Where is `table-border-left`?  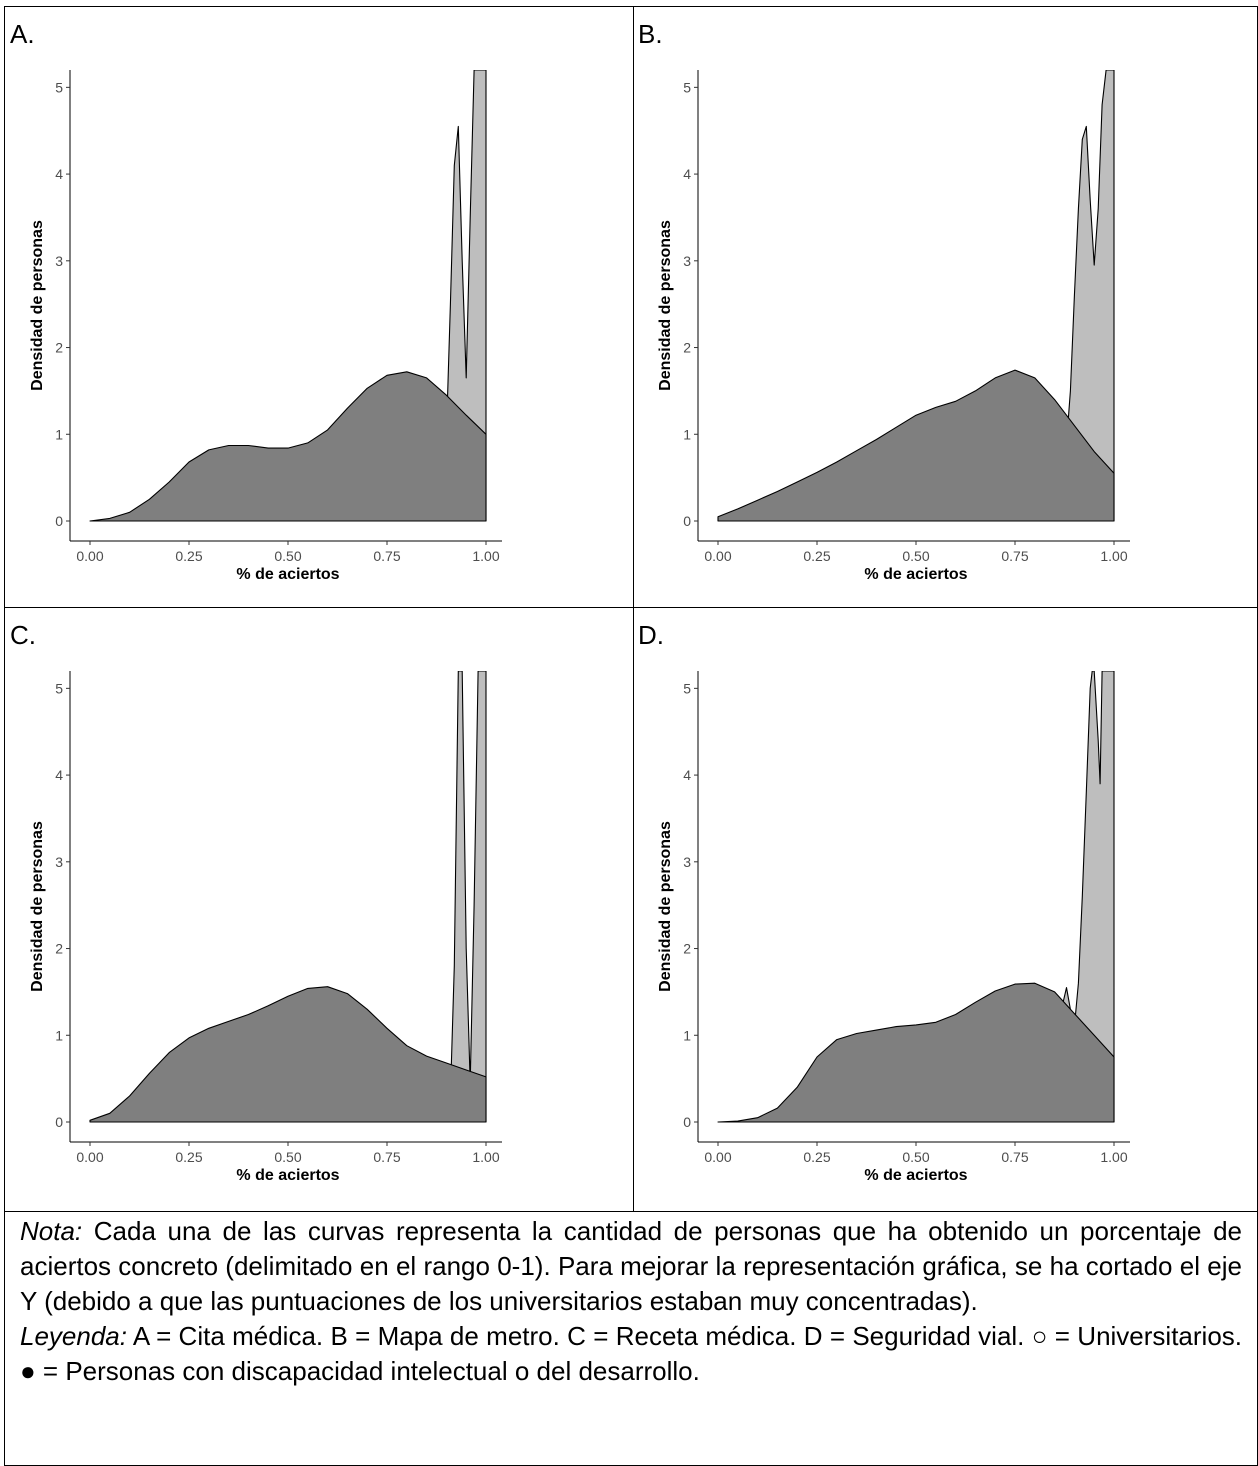 table-border-left is located at coordinates (4, 736).